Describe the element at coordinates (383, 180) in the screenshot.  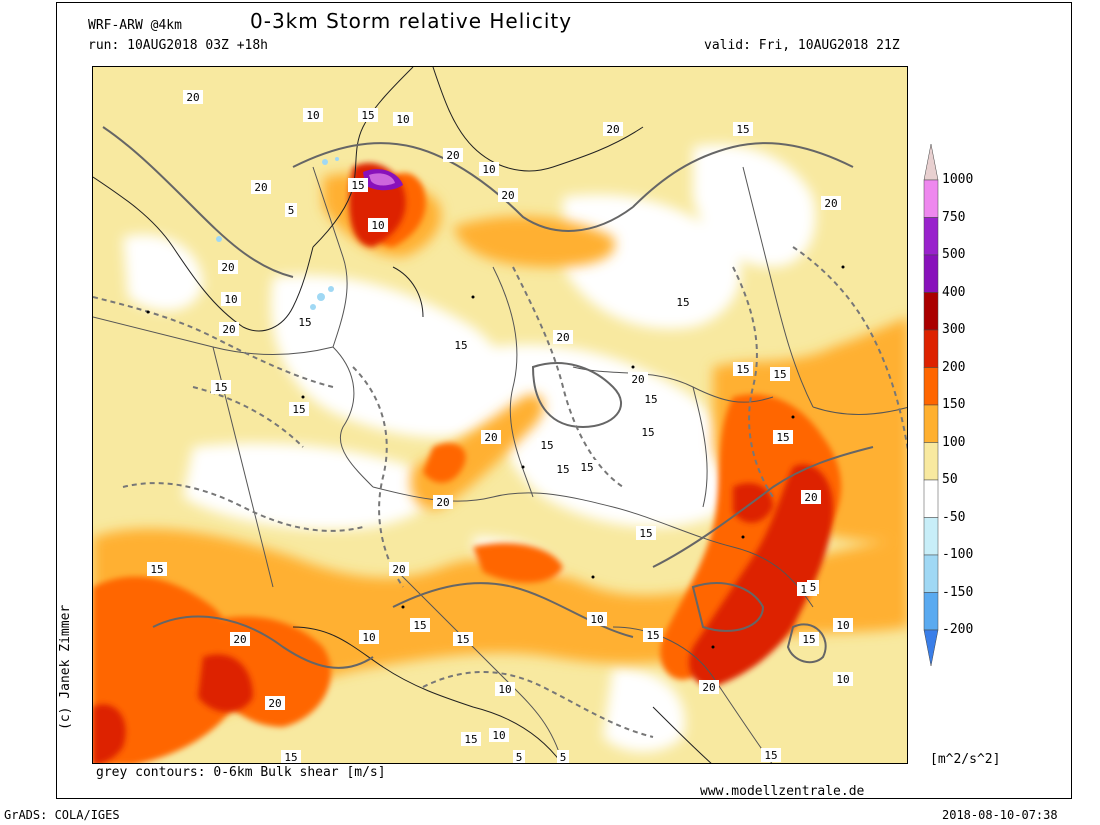
I see `helicity-high-core` at that location.